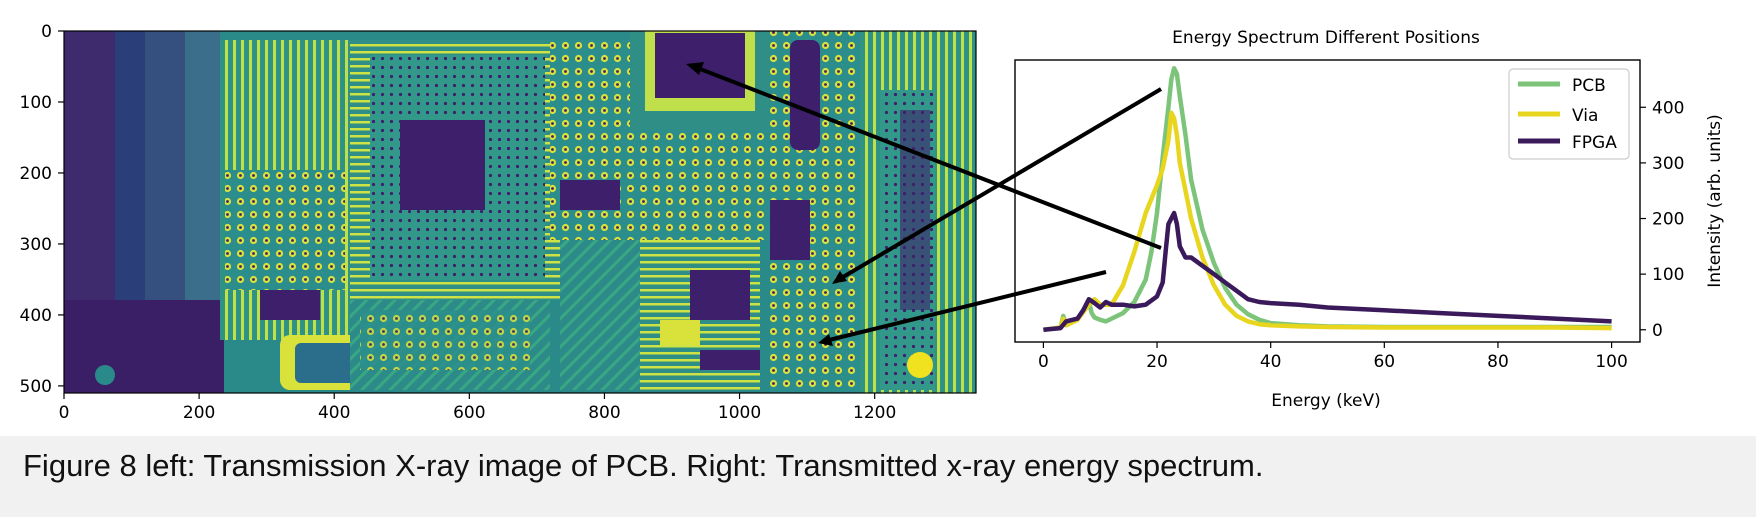 This screenshot has width=1756, height=517. Describe the element at coordinates (1668, 108) in the screenshot. I see `spectrum-ytick-label: 400` at that location.